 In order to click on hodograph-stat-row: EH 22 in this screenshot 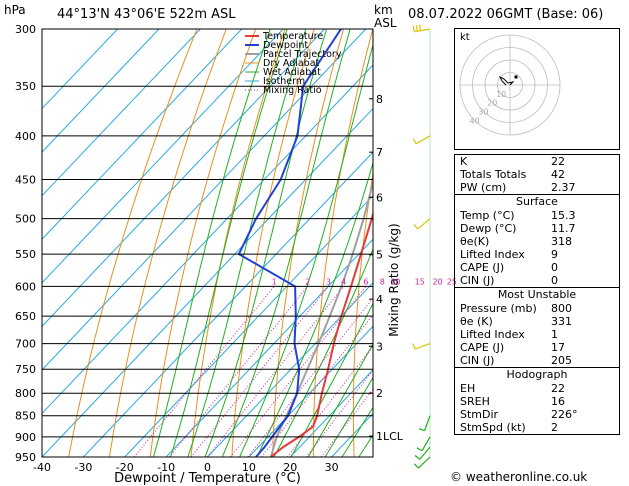, I will do `click(537, 388)`.